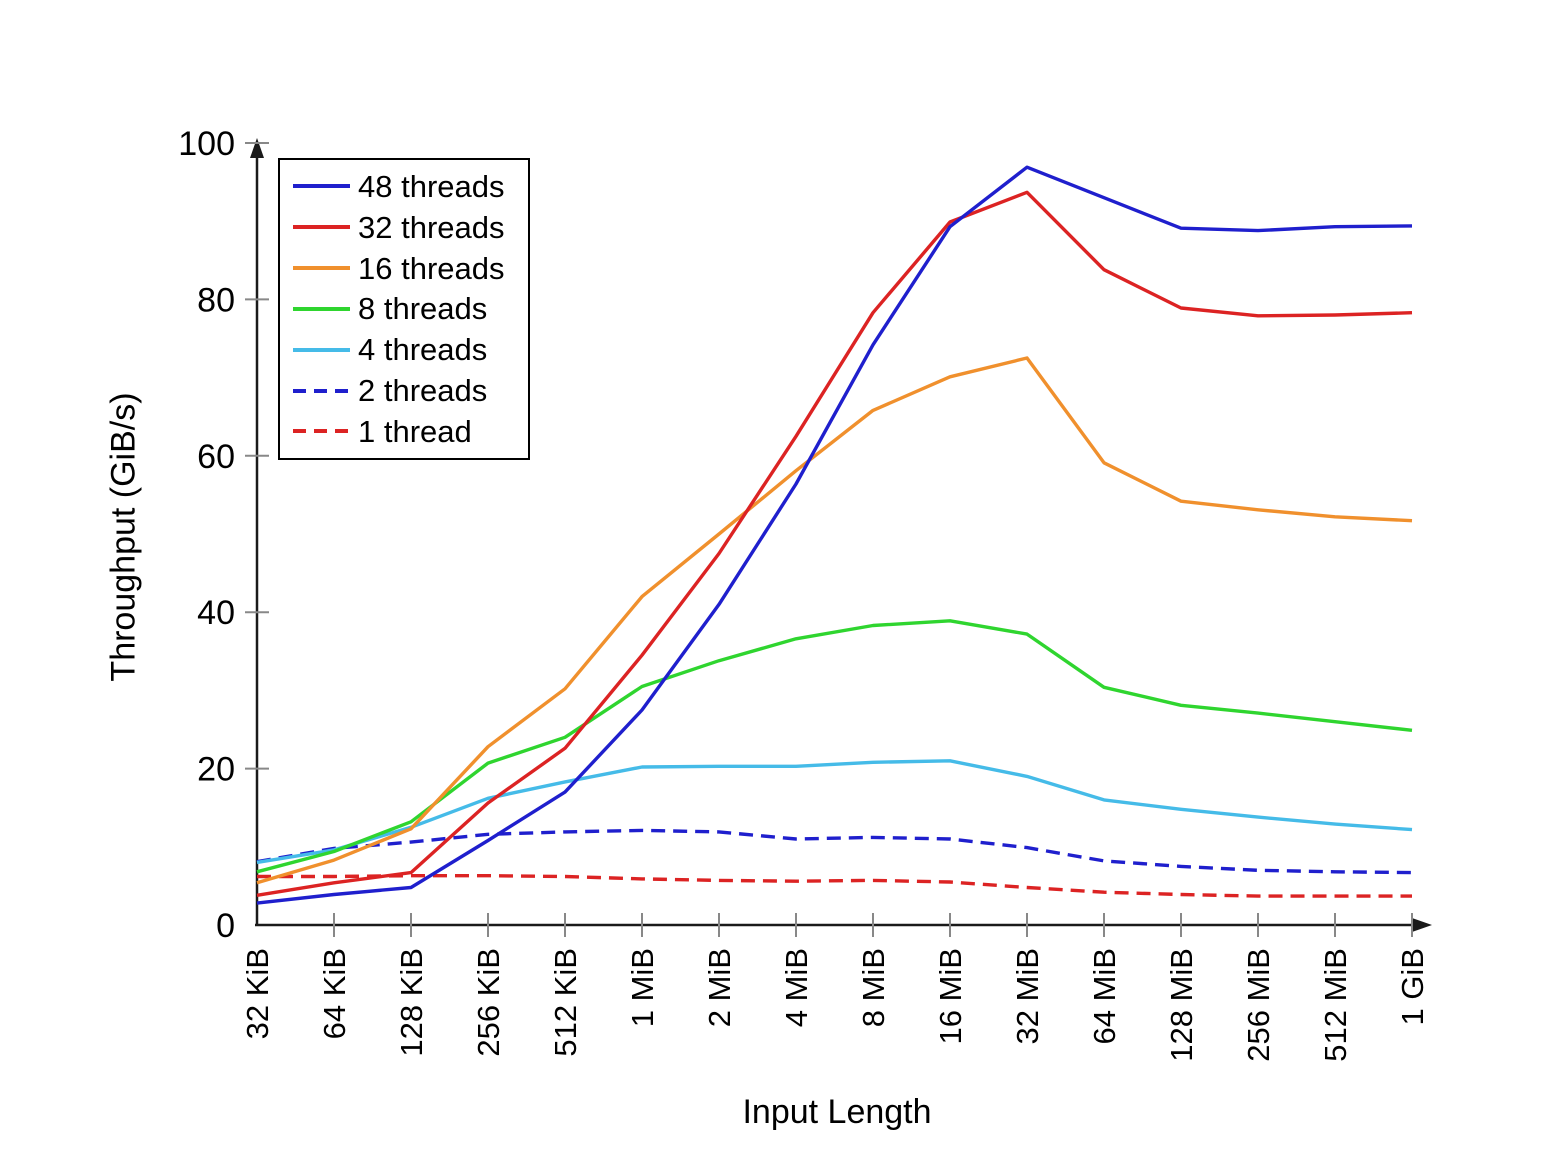  I want to click on x-tick-label: 64 MiB, so click(1104, 996).